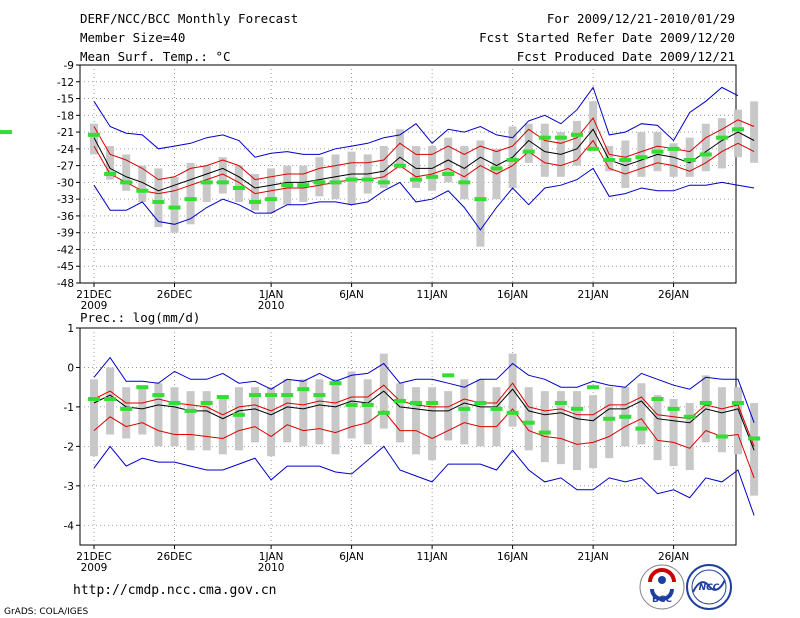 The image size is (800, 618). What do you see at coordinates (673, 295) in the screenshot?
I see `x-tick-label: 26JAN` at bounding box center [673, 295].